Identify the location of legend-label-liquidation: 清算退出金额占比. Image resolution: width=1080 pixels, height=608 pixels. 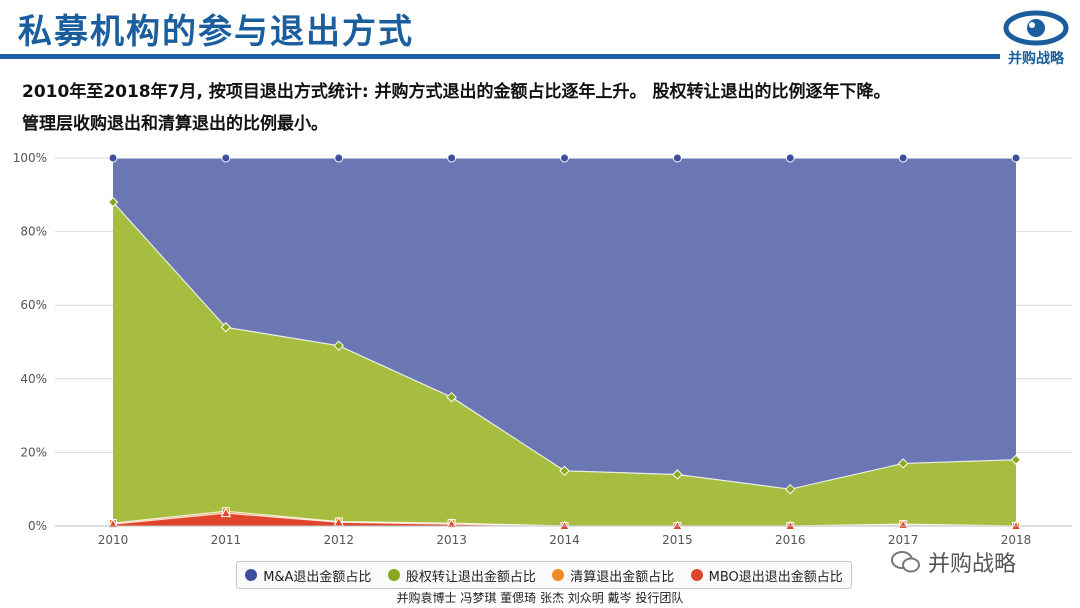
(622, 577).